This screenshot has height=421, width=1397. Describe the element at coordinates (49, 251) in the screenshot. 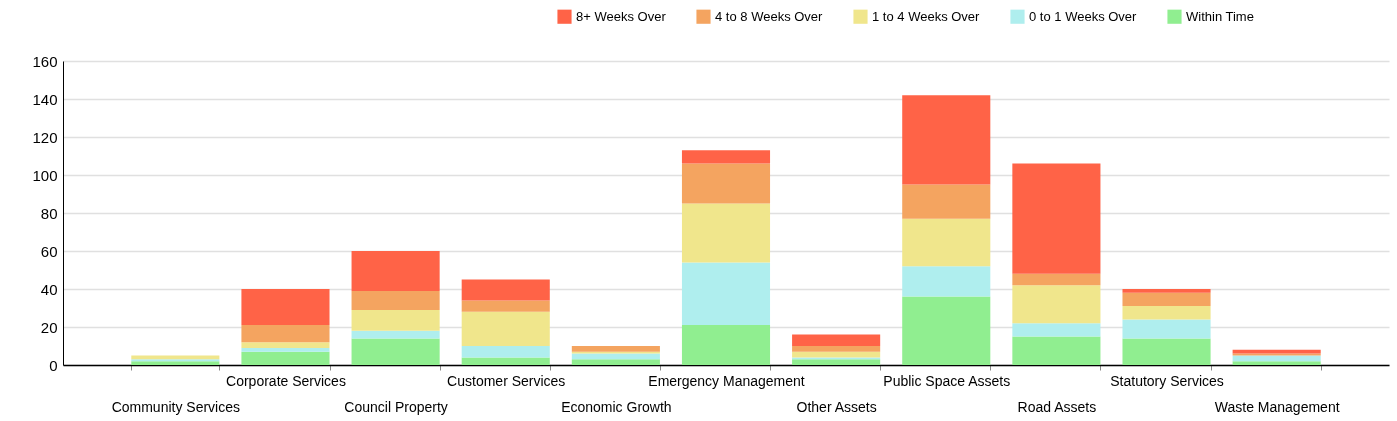

I see `y-tick-label: 60` at that location.